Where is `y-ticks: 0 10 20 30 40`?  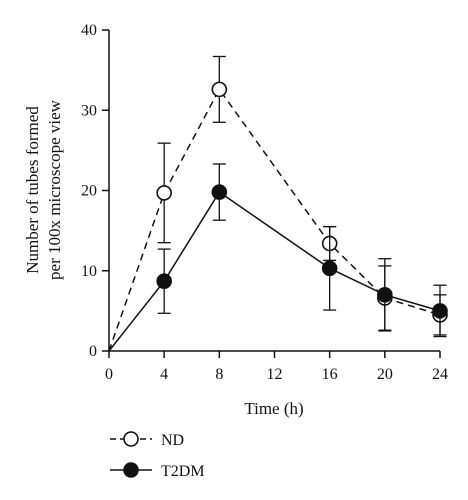
y-ticks: 0 10 20 30 40 is located at coordinates (95, 191).